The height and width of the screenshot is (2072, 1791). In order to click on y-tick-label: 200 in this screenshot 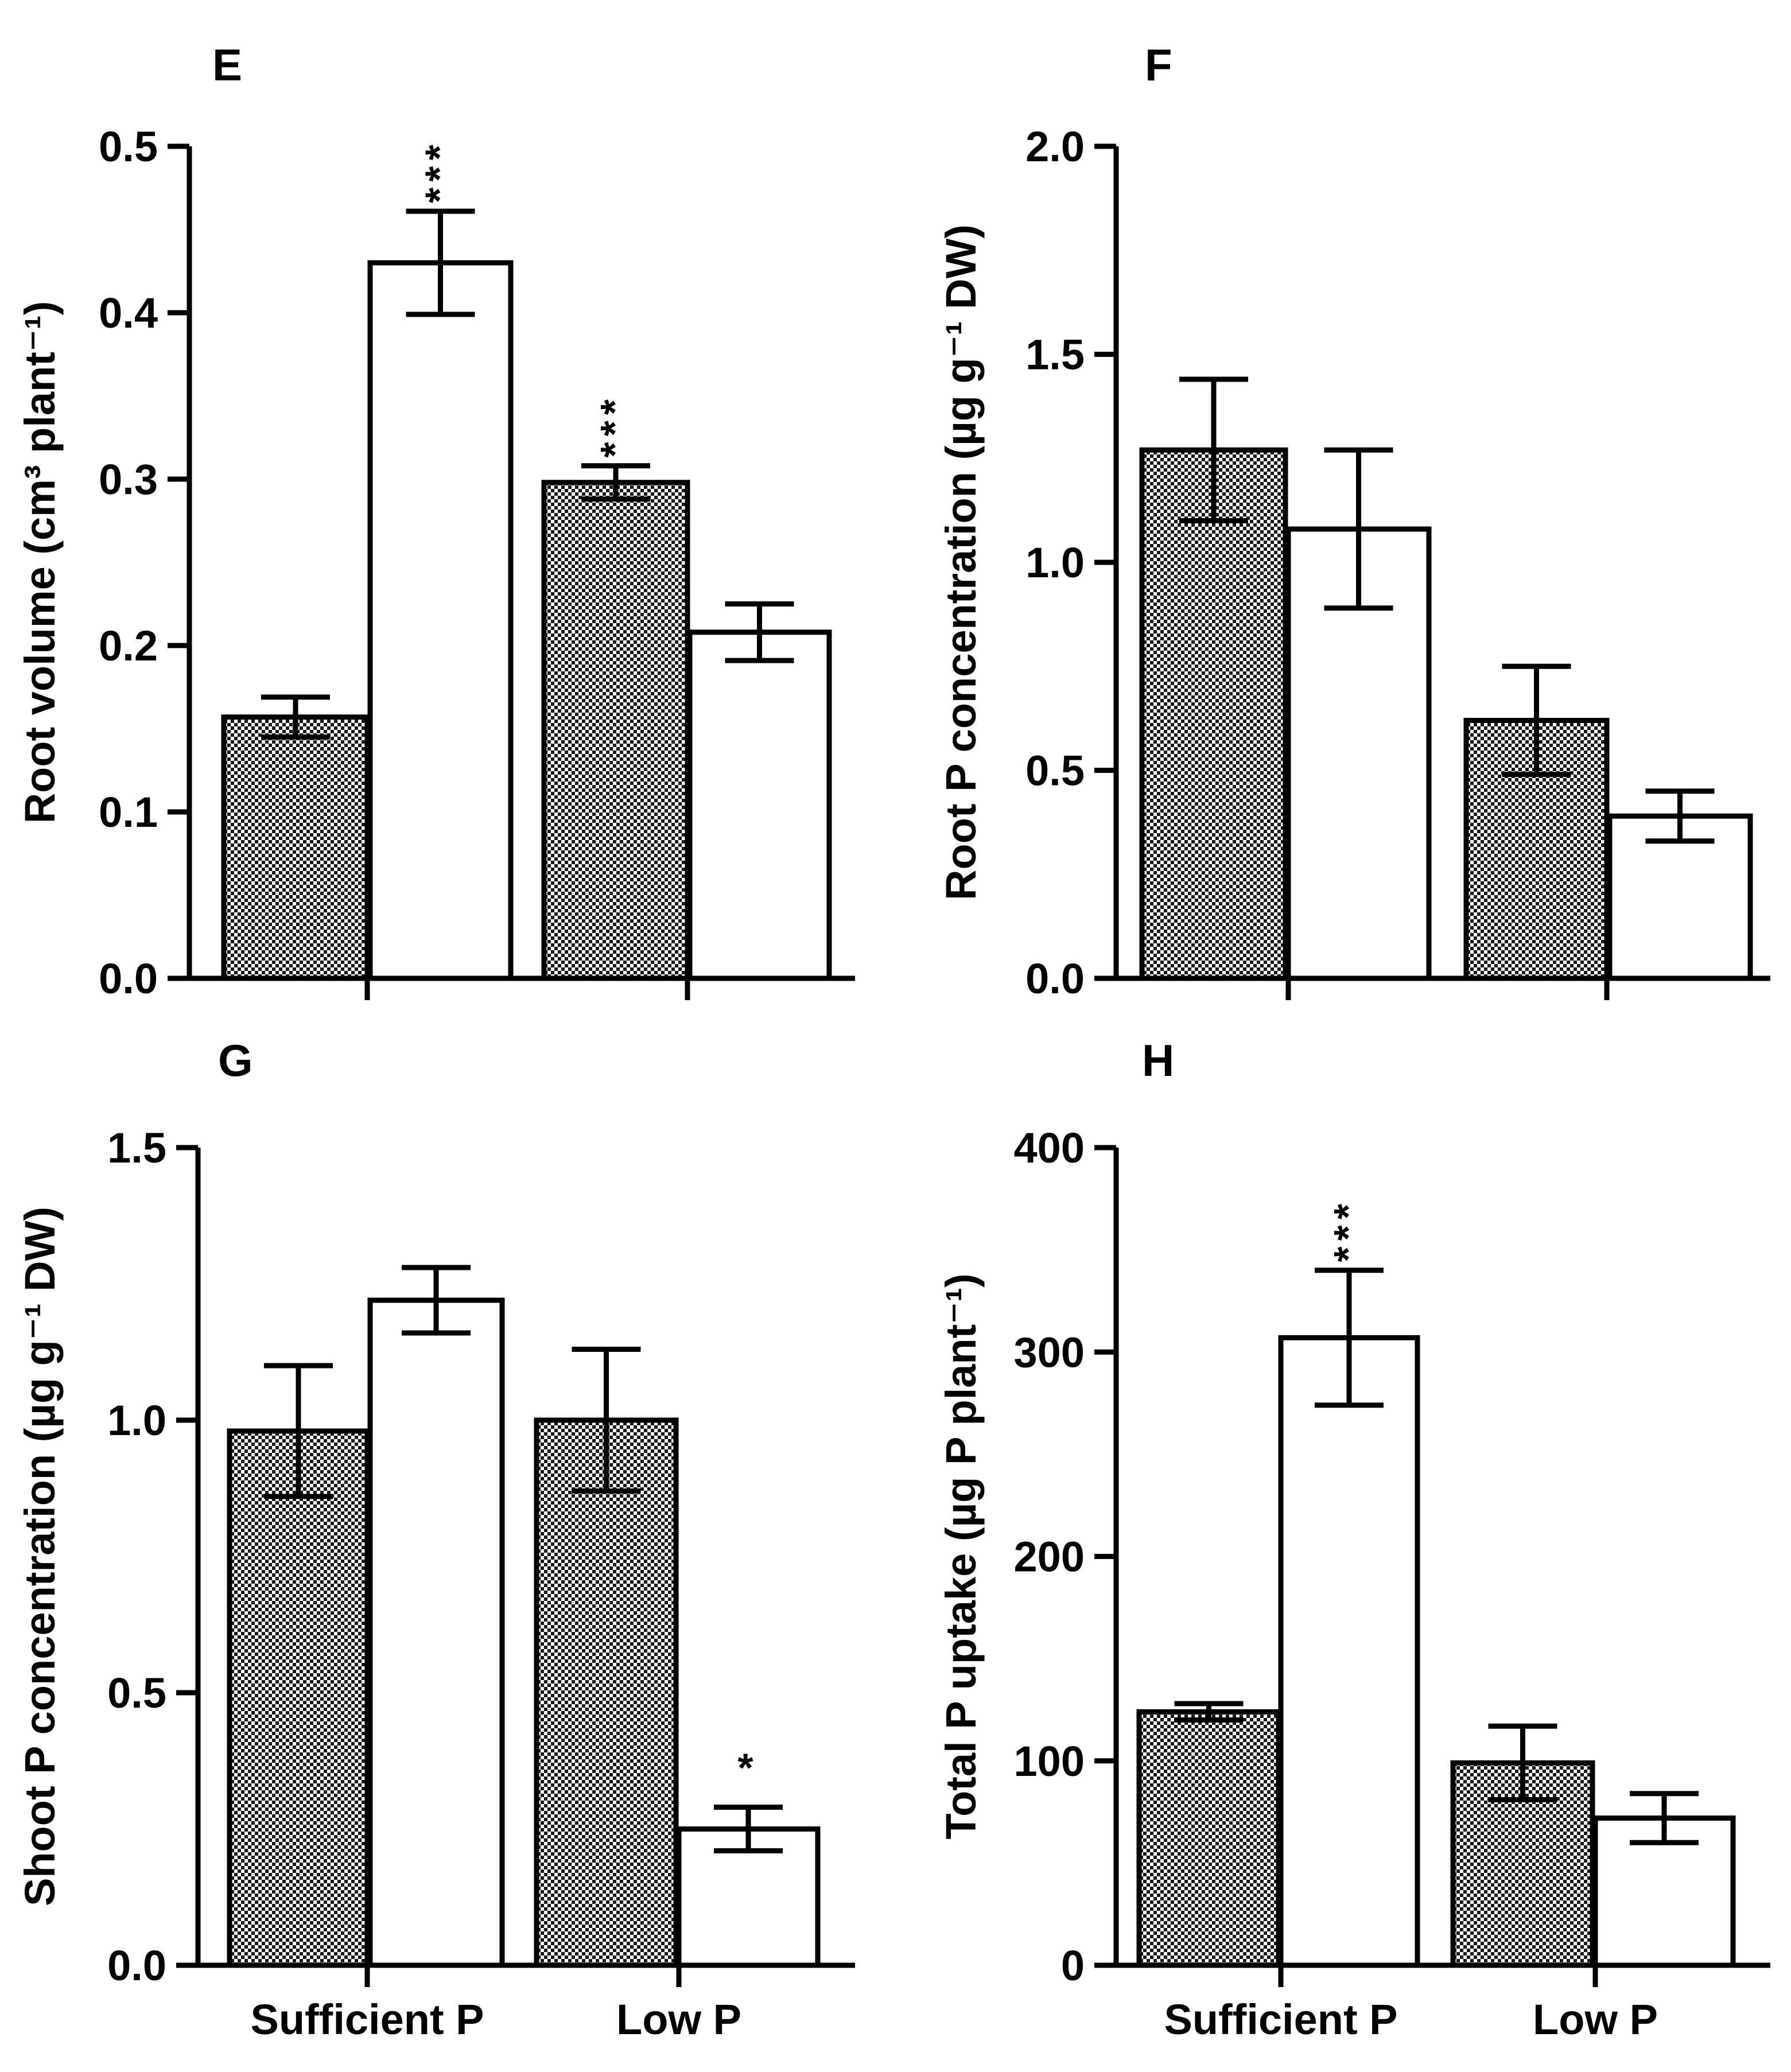, I will do `click(1050, 1557)`.